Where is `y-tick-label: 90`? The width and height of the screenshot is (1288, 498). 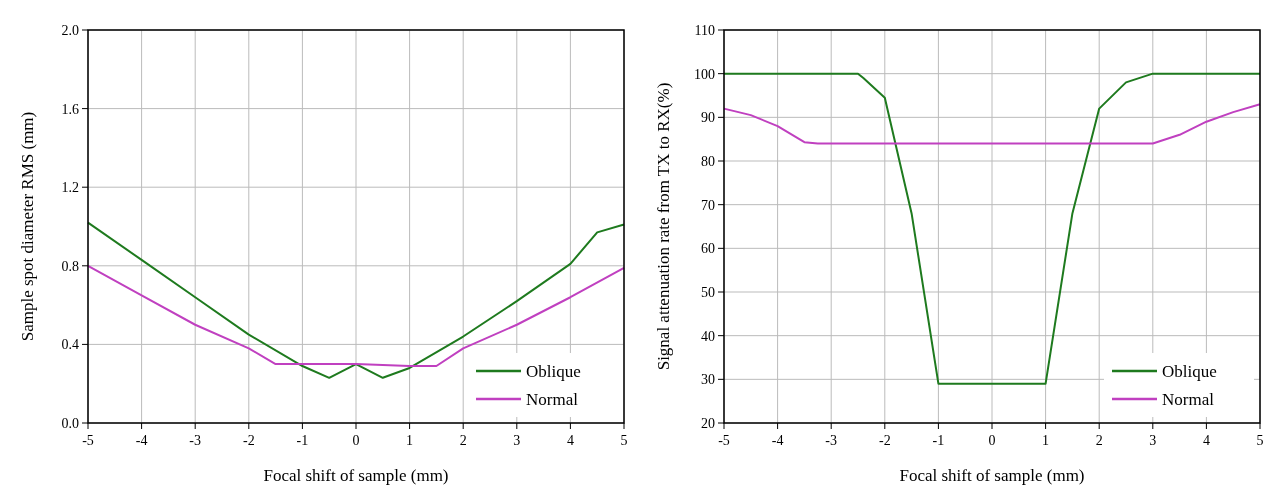 y-tick-label: 90 is located at coordinates (708, 118).